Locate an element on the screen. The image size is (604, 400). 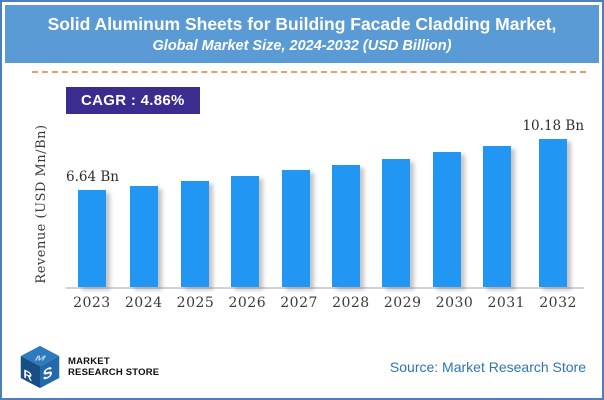
bar-slot-2031 is located at coordinates (497, 203).